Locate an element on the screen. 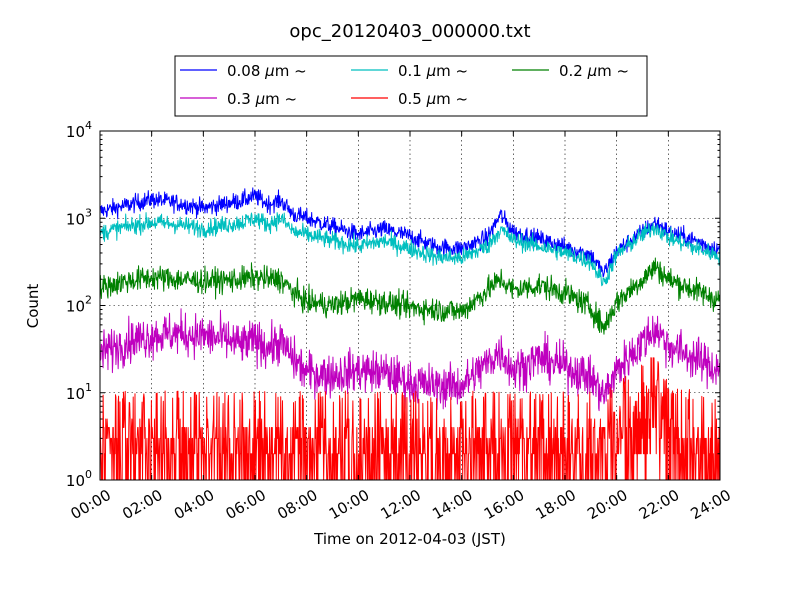  chart-title: opc_20120403_000000.txt is located at coordinates (409, 31).